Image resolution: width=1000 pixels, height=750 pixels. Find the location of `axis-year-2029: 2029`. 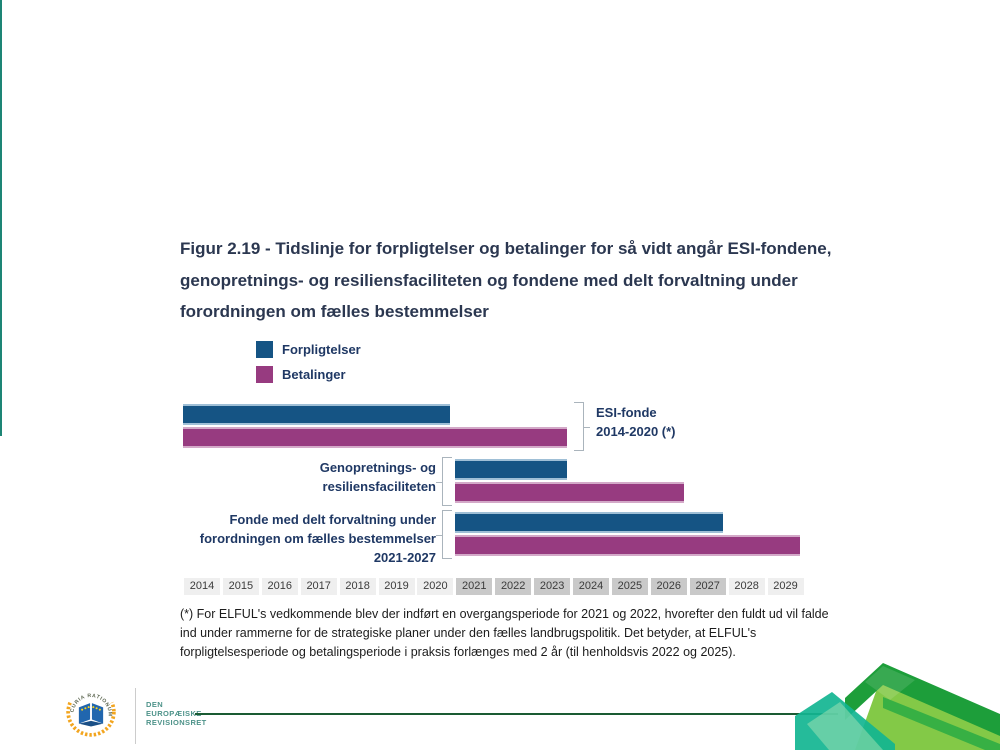

axis-year-2029: 2029 is located at coordinates (785, 586).